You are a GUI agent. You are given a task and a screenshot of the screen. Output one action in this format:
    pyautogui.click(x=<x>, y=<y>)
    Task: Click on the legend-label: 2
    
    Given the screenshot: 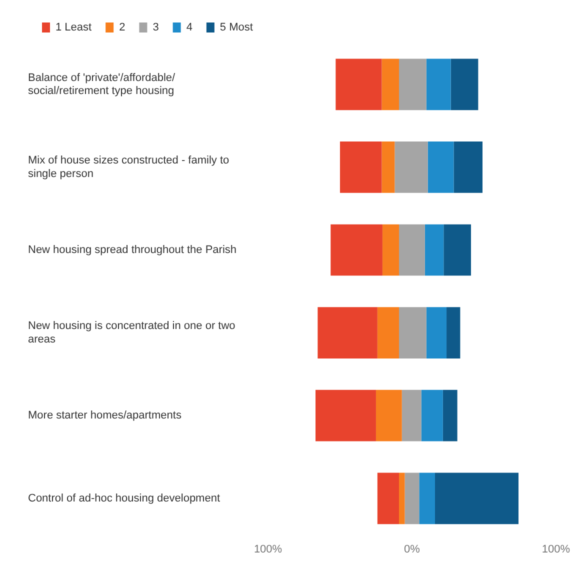 What is the action you would take?
    pyautogui.click(x=122, y=28)
    